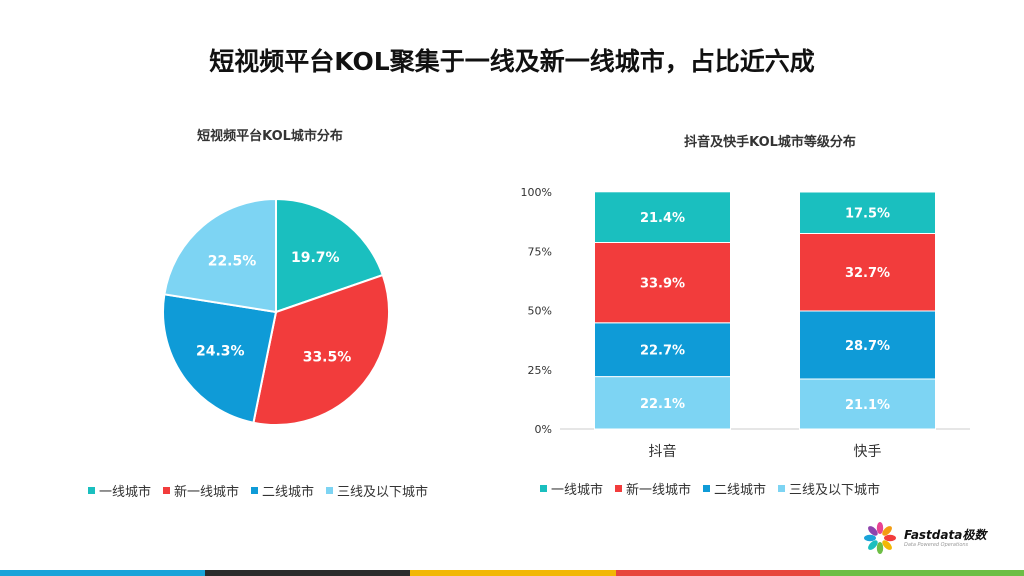 The image size is (1024, 576). Describe the element at coordinates (540, 251) in the screenshot. I see `y-tick-label: 75%` at that location.